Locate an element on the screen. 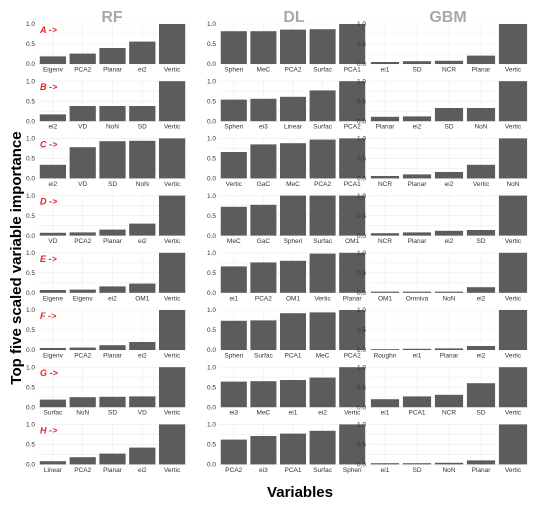  bar-surfac is located at coordinates (263, 335).